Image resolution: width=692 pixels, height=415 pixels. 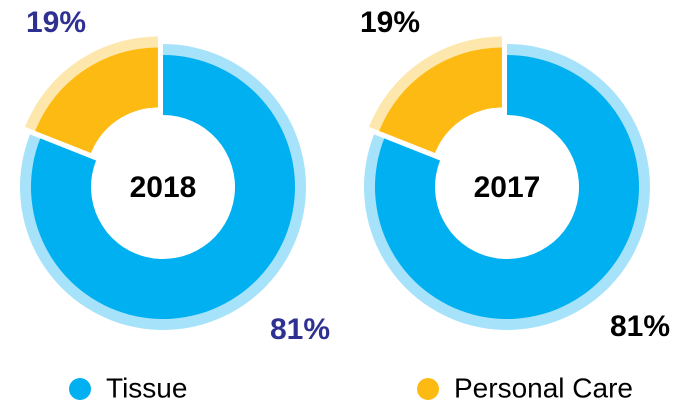 I want to click on center-label: 2017, so click(x=507, y=187).